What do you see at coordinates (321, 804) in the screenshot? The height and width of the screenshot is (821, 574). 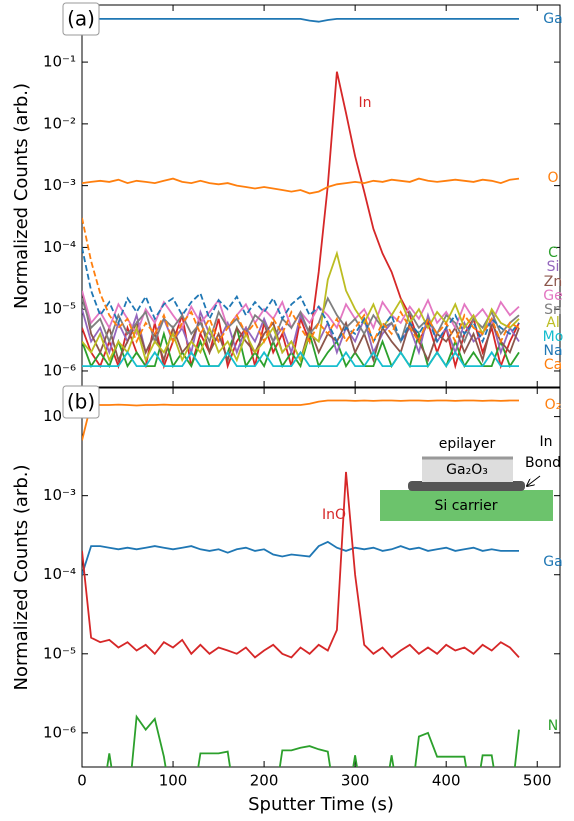 I see `x-axis-label: Sputter Time (s)` at bounding box center [321, 804].